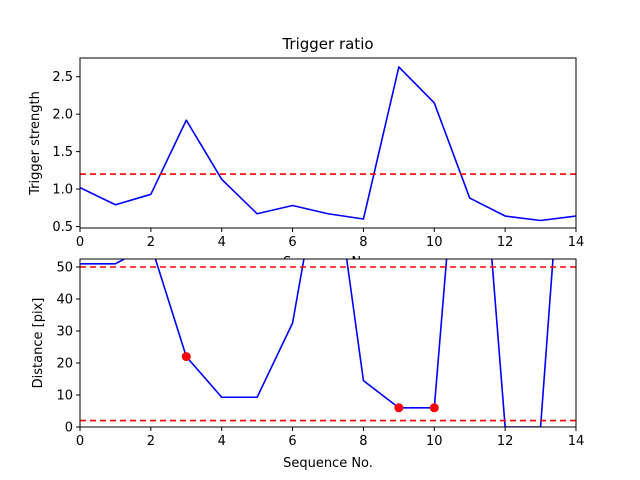 Image resolution: width=640 pixels, height=480 pixels. I want to click on y-tick-label: 30, so click(64, 332).